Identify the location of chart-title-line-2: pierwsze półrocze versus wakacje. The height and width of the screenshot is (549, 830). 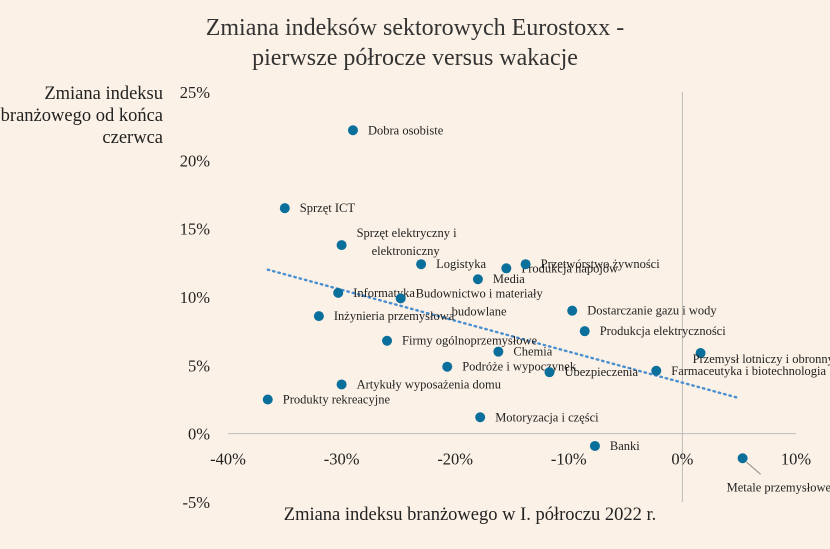
(415, 58).